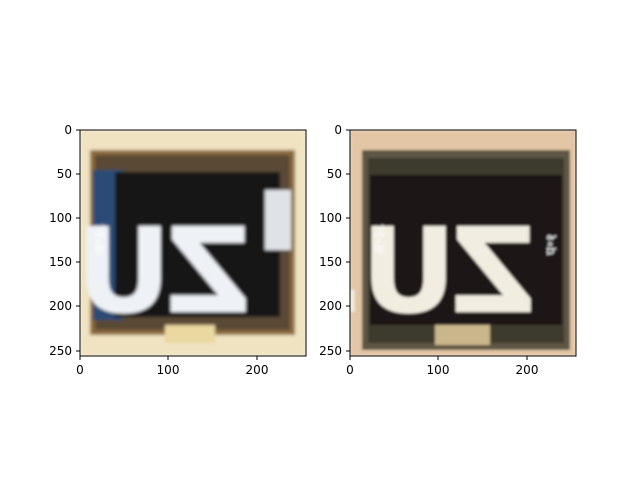 This screenshot has width=640, height=480. Describe the element at coordinates (64, 240) in the screenshot. I see `y-axis-left: 0 50 100 150 200 250` at that location.